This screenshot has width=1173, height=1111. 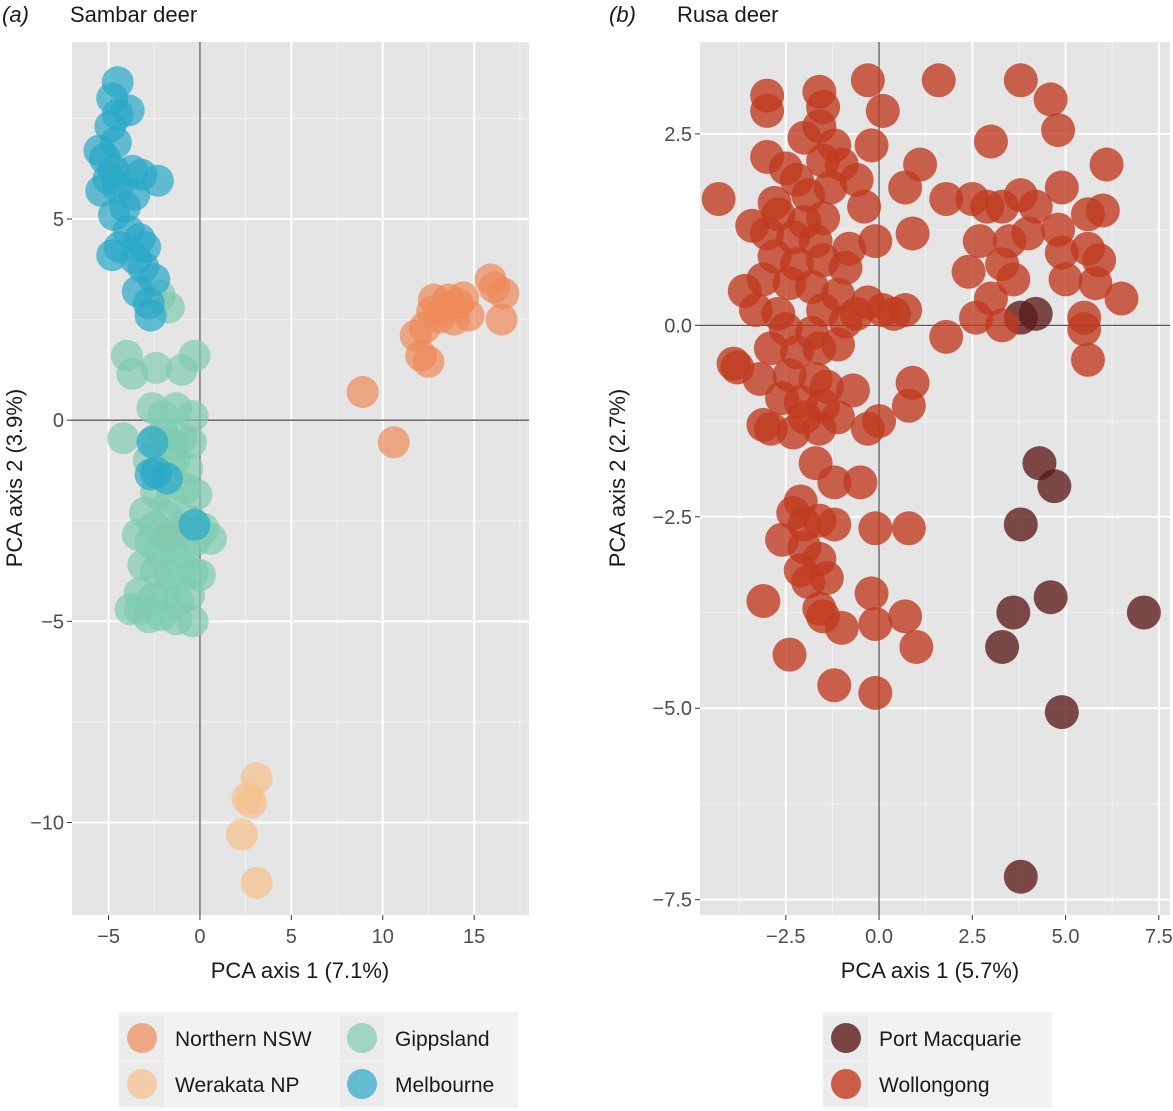 What do you see at coordinates (728, 14) in the screenshot?
I see `chart-title-b: Rusa deer` at bounding box center [728, 14].